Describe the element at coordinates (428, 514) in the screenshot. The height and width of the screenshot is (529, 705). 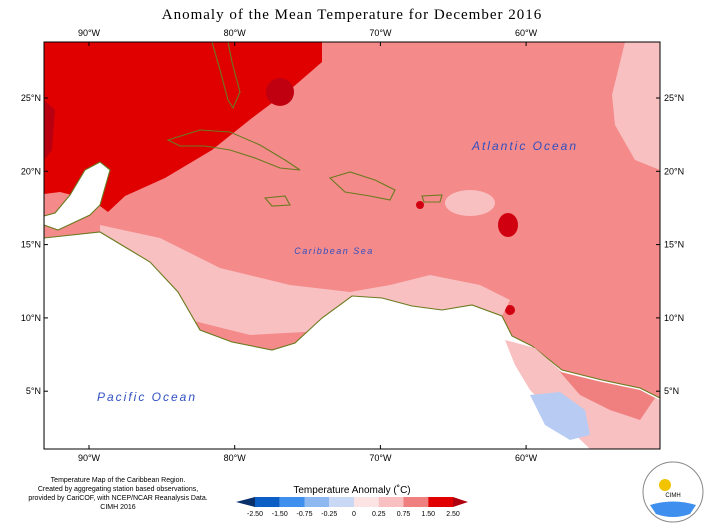
I see `colorbar-tick-label: 1.50` at that location.